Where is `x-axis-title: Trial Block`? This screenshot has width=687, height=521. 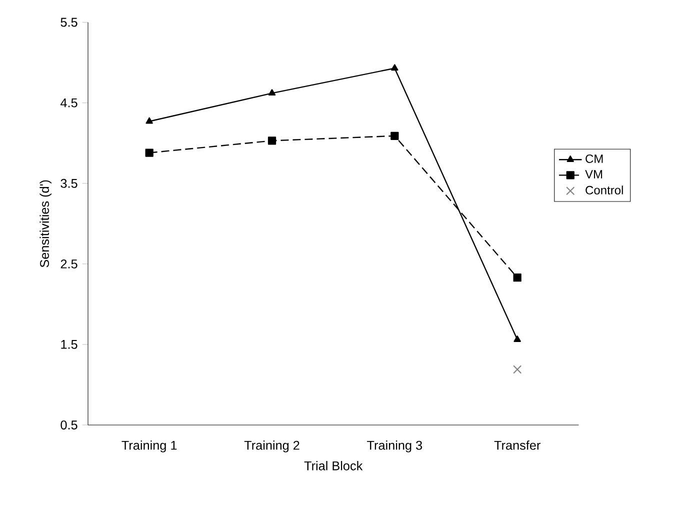 x-axis-title: Trial Block is located at coordinates (333, 465).